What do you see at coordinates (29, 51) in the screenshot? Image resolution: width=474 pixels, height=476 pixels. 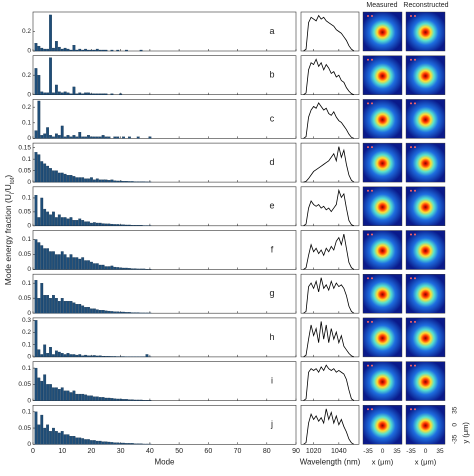 I see `y-tick-label: 0` at bounding box center [29, 51].